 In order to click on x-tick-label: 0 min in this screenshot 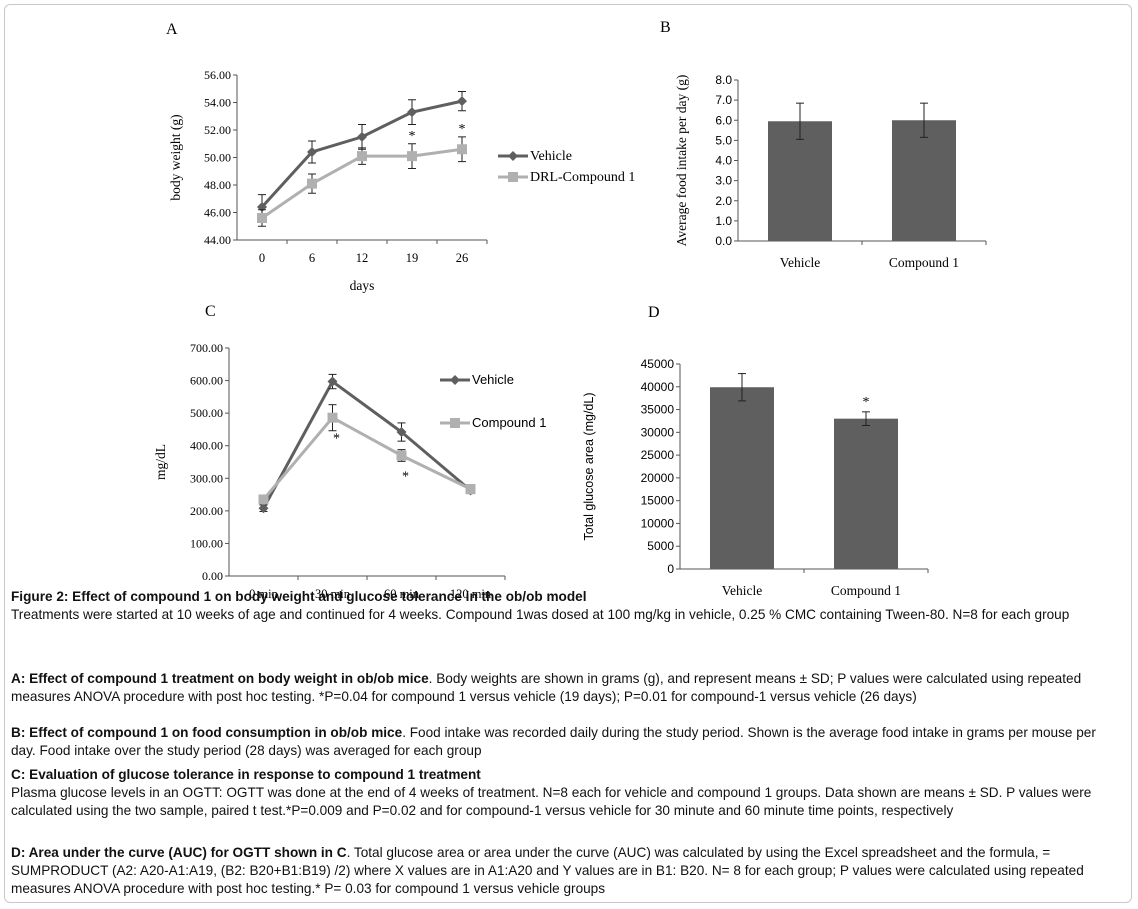, I will do `click(264, 594)`.